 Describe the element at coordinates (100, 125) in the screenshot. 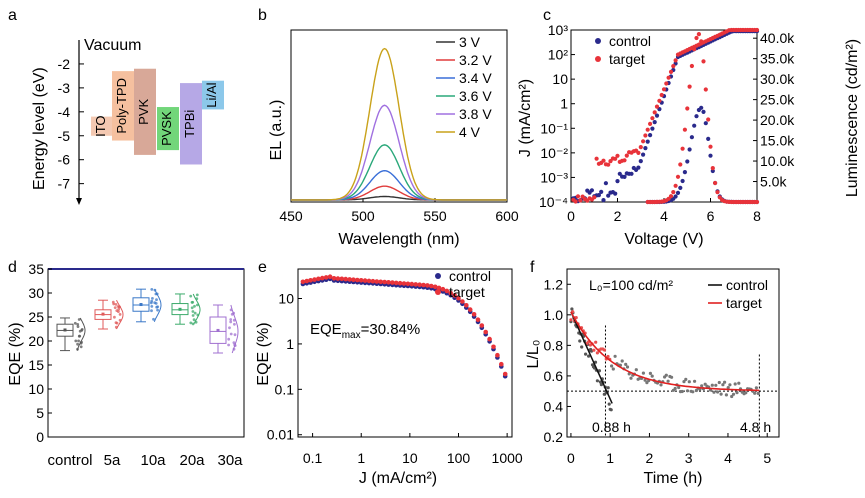

I see `layer-ito-label: ITO` at that location.